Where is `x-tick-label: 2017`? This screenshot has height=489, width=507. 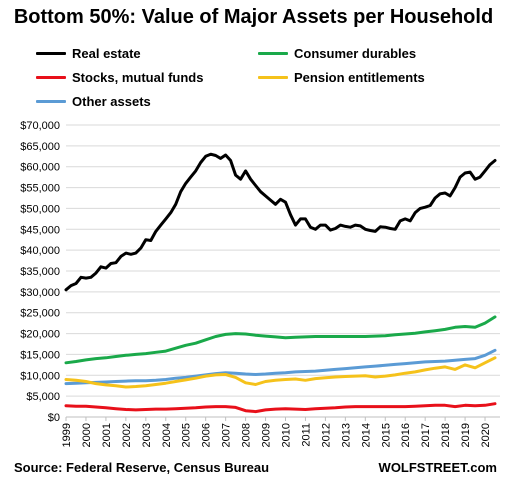
x-tick-label: 2017 is located at coordinates (426, 435).